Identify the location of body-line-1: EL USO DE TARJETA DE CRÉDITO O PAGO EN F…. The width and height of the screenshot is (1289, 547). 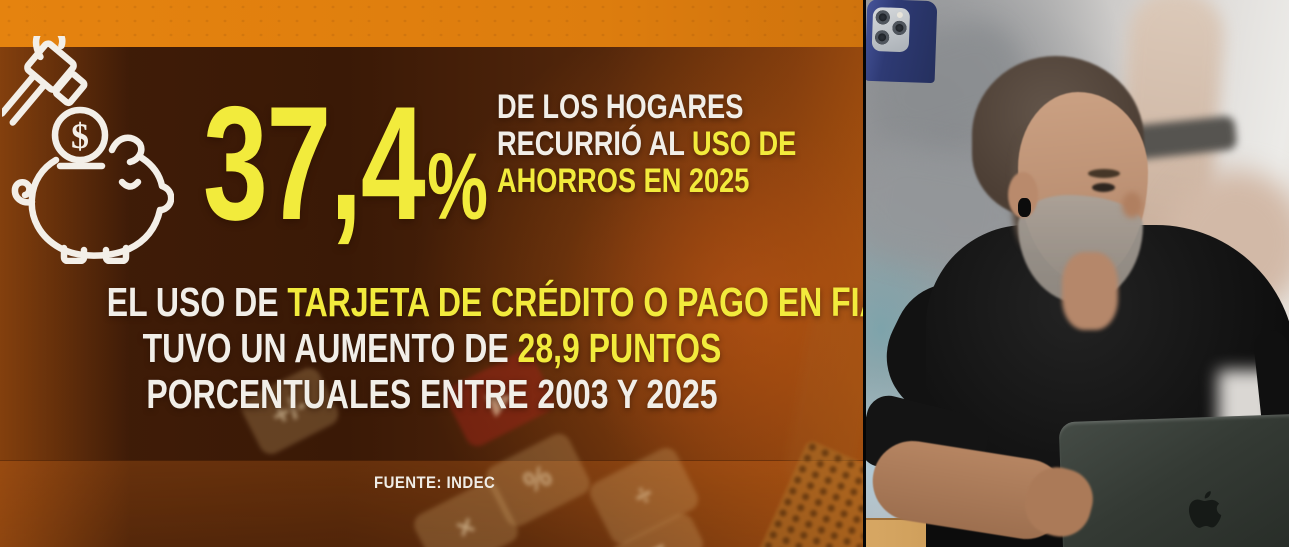
(484, 302).